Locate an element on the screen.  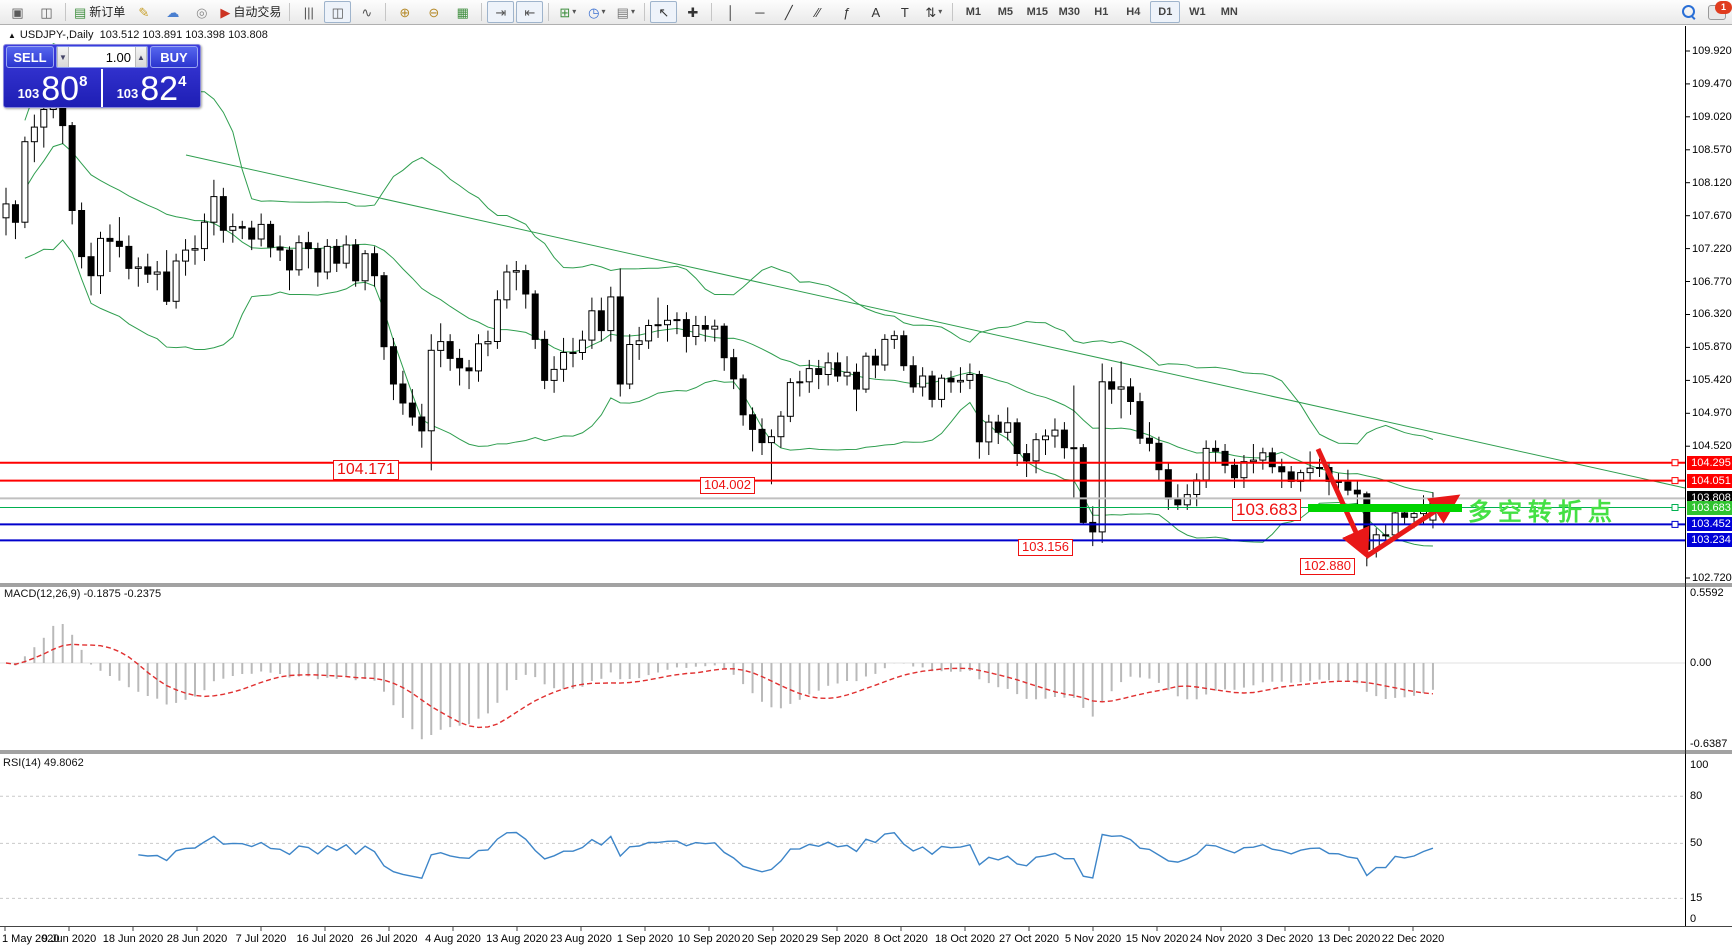
indicators-add-caret-icon: ▾ is located at coordinates (574, 11).